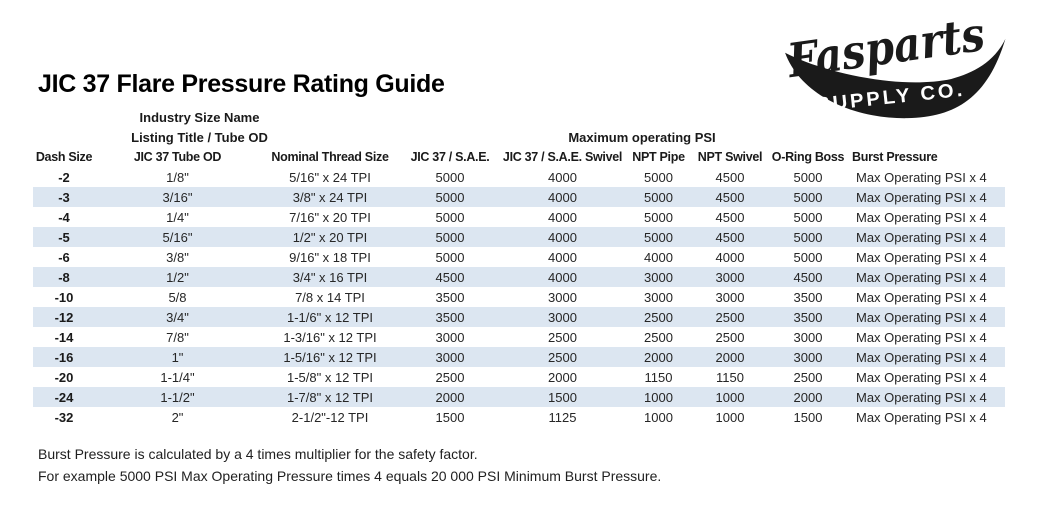 The image size is (1037, 512). What do you see at coordinates (519, 117) in the screenshot?
I see `group-header-row-1: Industry Size Name` at bounding box center [519, 117].